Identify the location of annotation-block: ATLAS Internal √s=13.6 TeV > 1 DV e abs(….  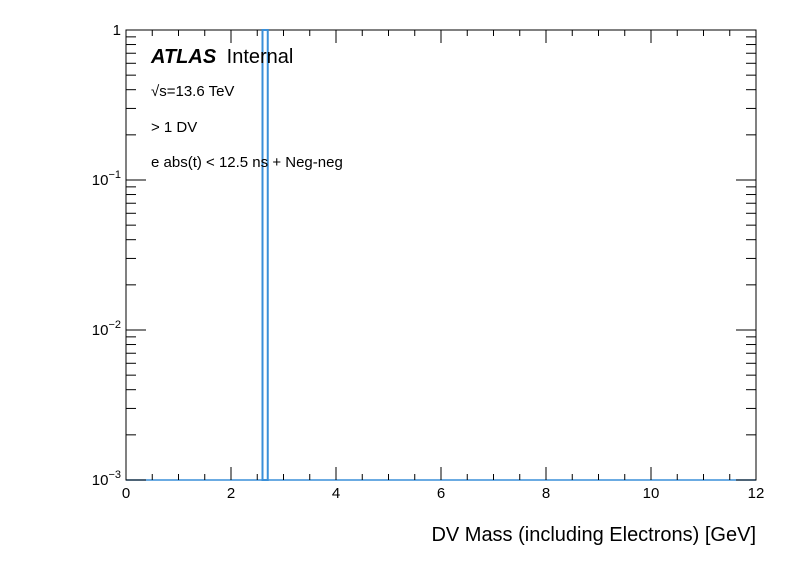
(246, 108).